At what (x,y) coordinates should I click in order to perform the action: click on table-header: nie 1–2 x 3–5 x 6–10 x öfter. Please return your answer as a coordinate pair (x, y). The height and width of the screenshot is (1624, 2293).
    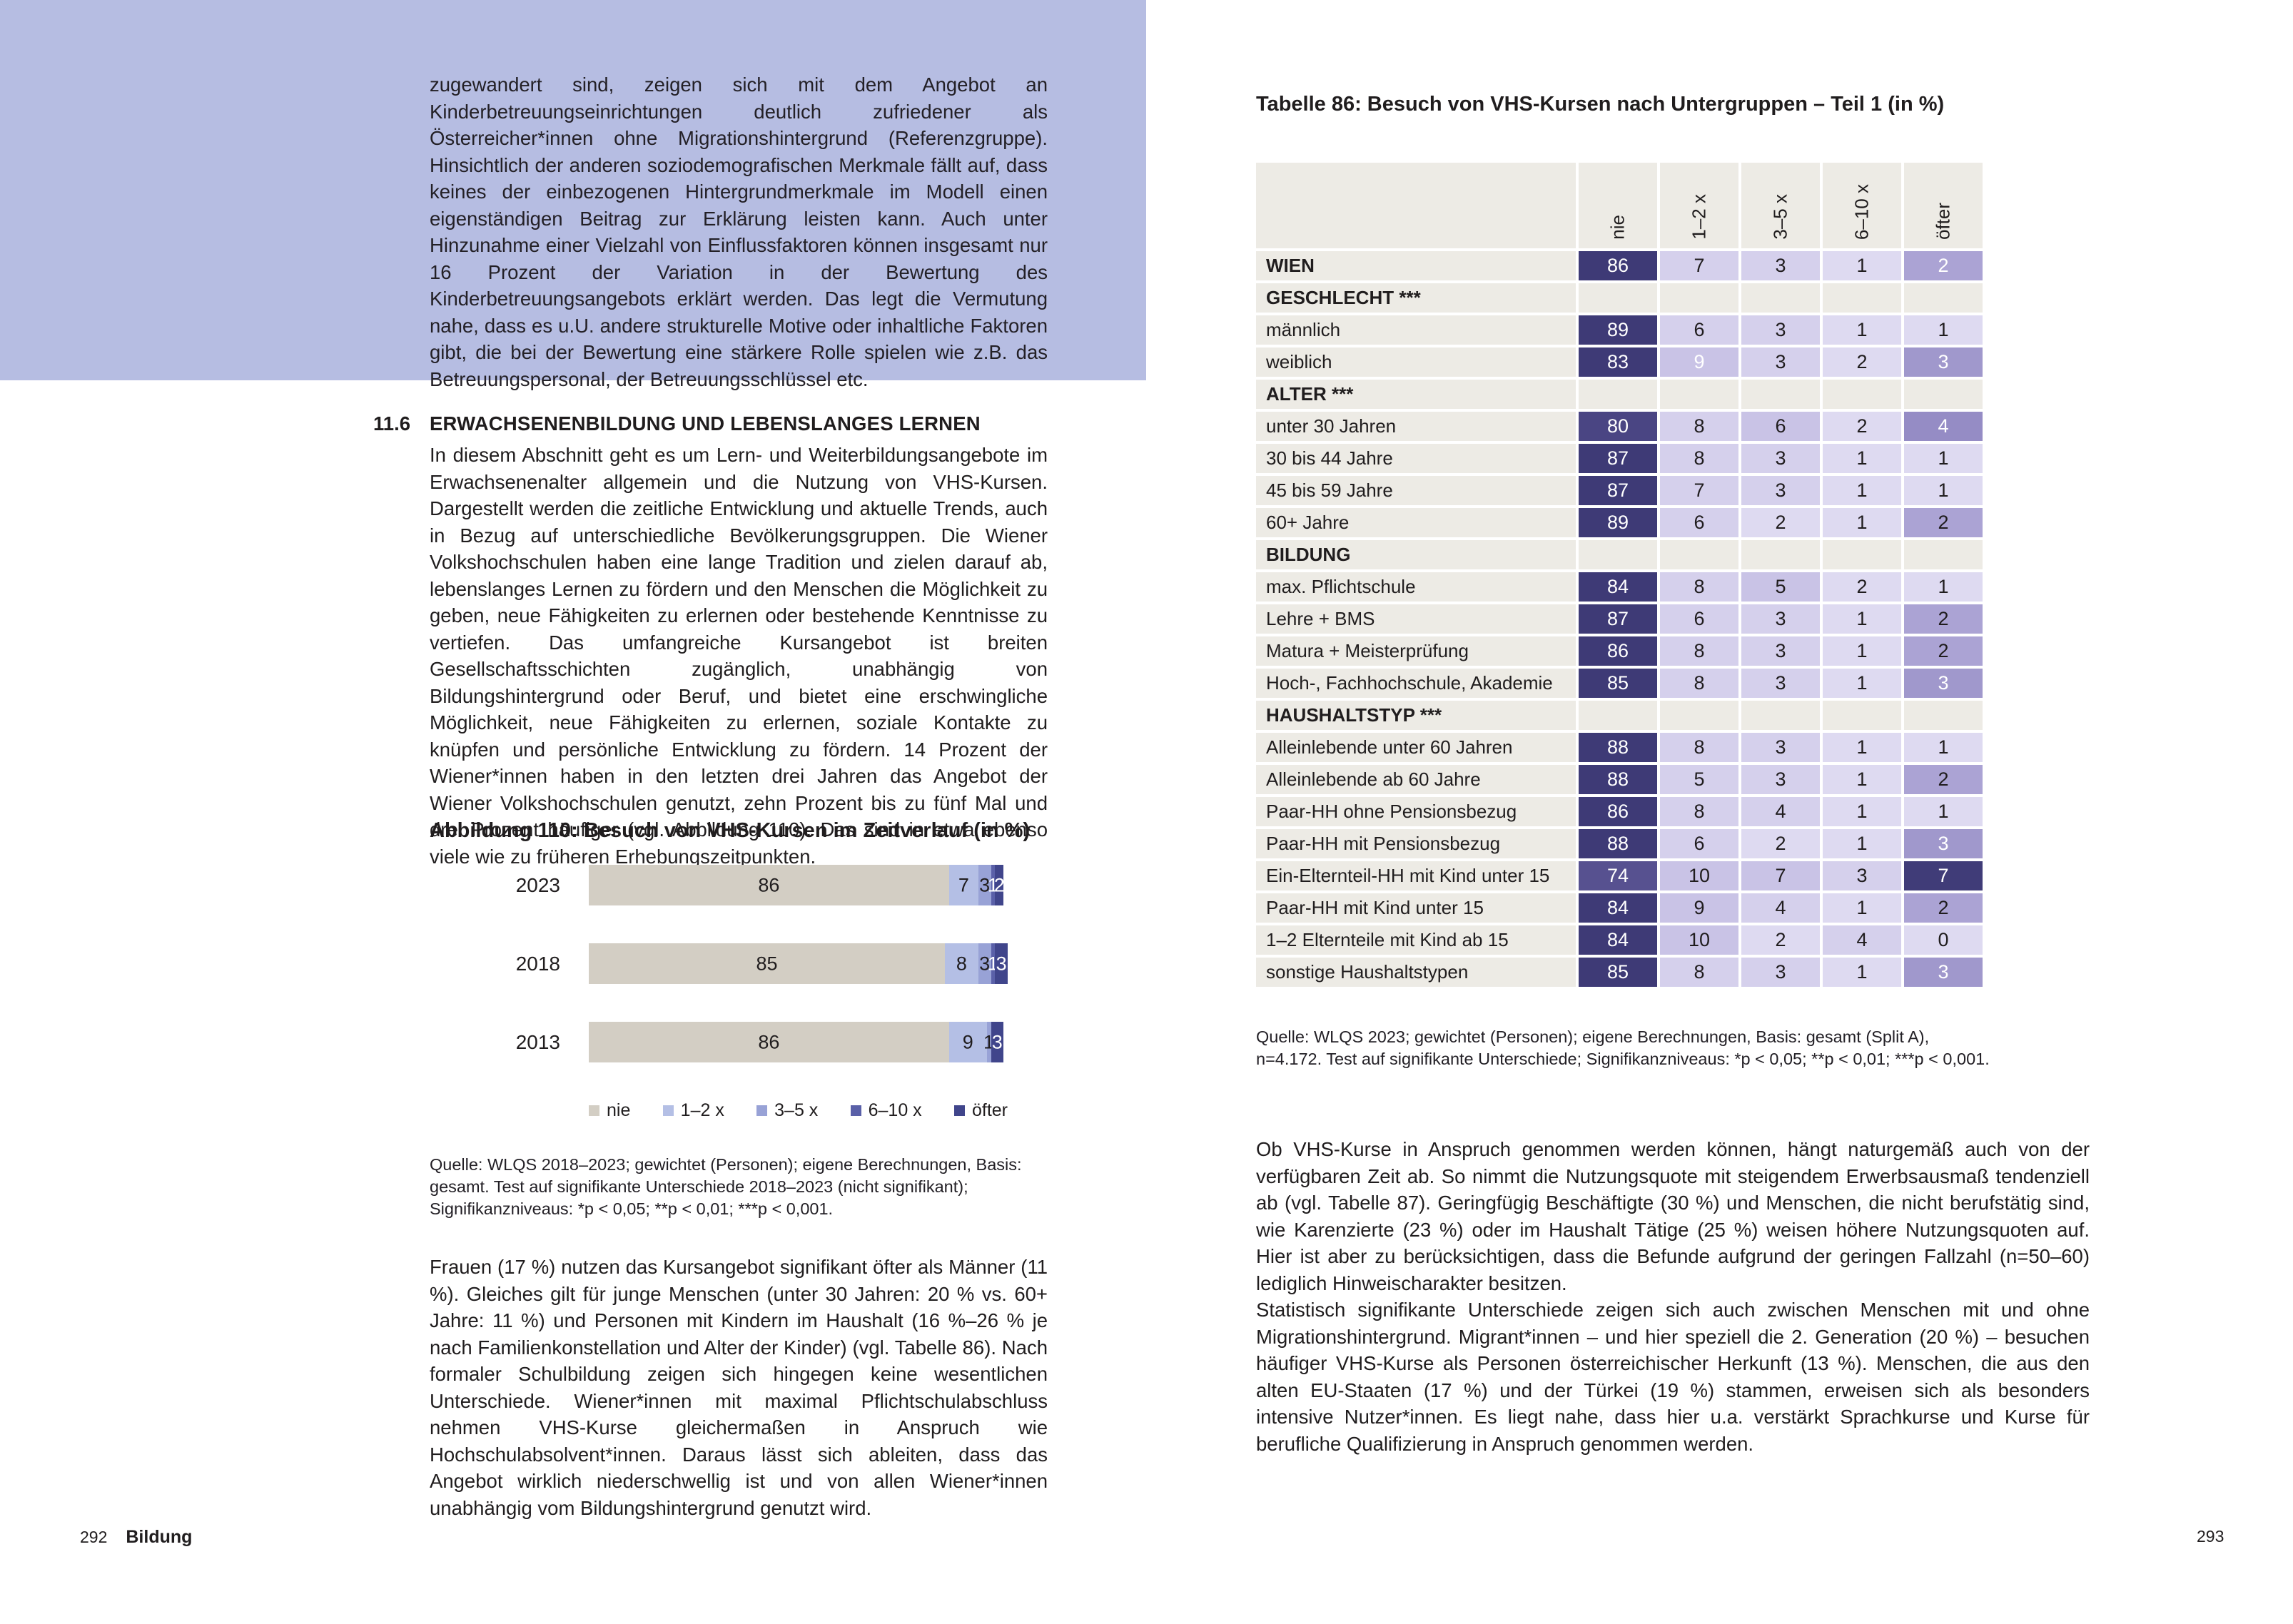
    Looking at the image, I should click on (1619, 205).